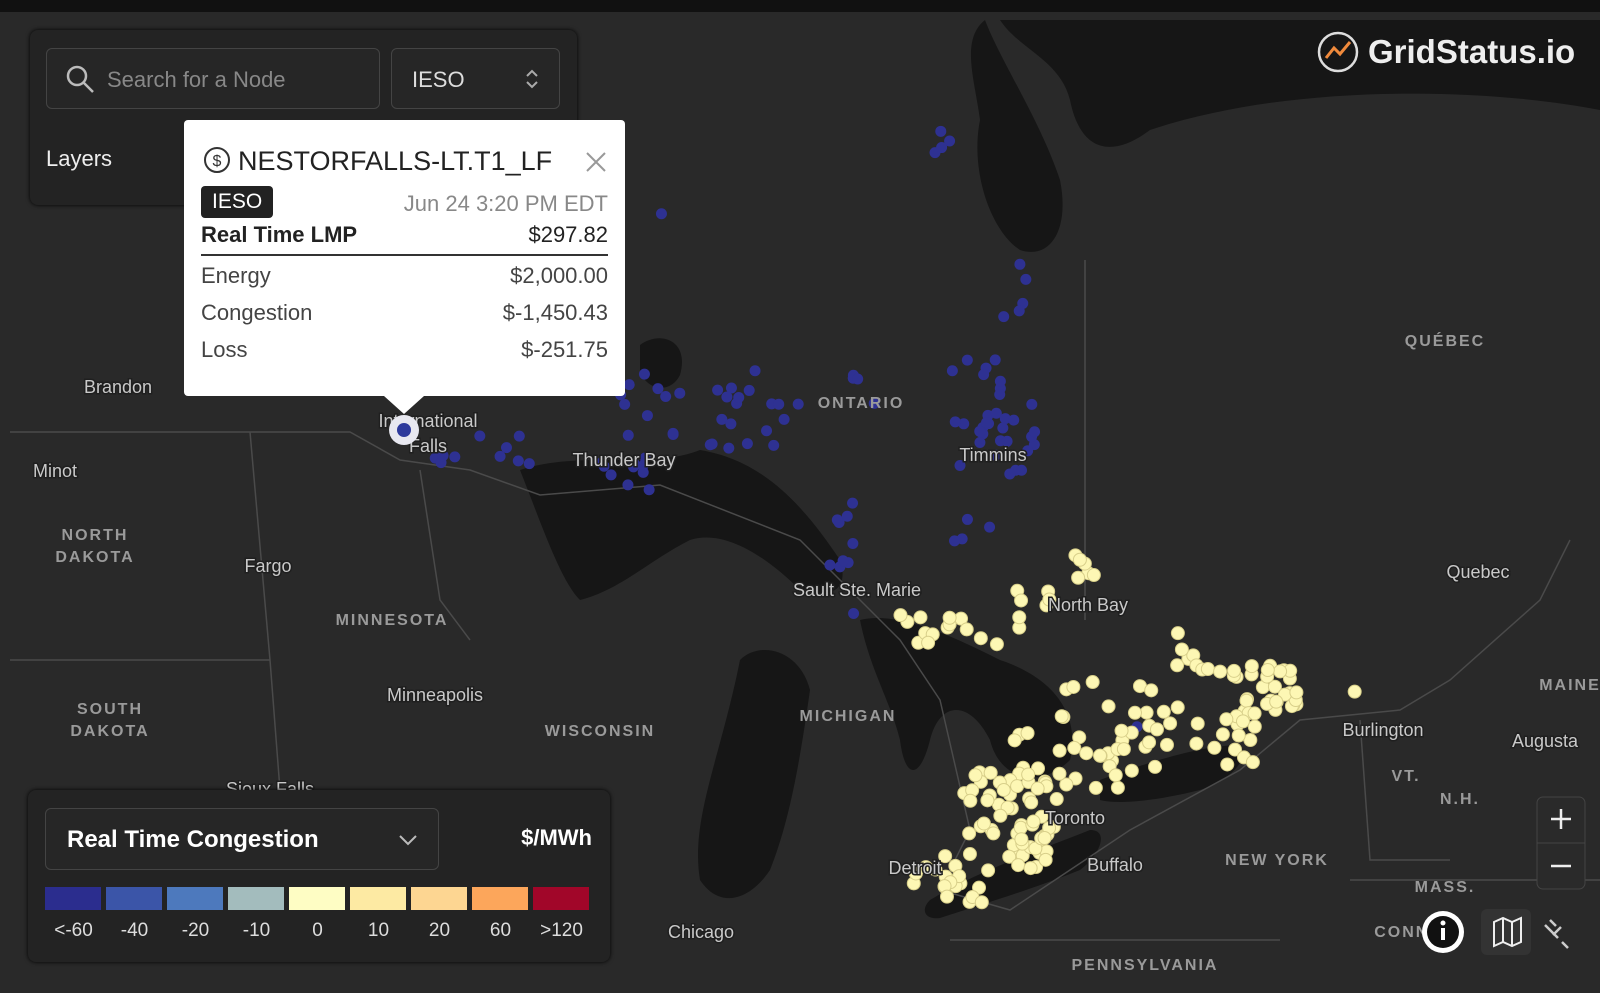 The width and height of the screenshot is (1600, 993). Describe the element at coordinates (1115, 865) in the screenshot. I see `place-label: Buffalo` at that location.